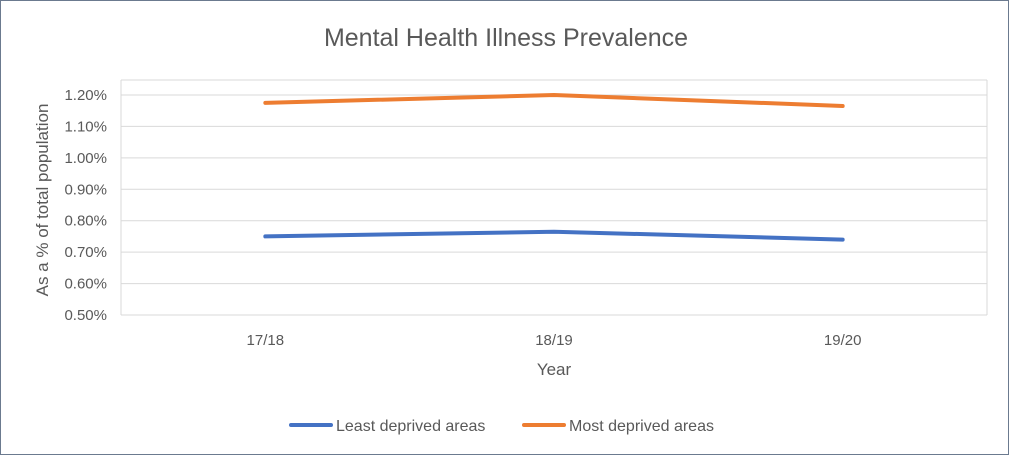 The image size is (1009, 455). Describe the element at coordinates (554, 369) in the screenshot. I see `x-axis-title: Year` at that location.